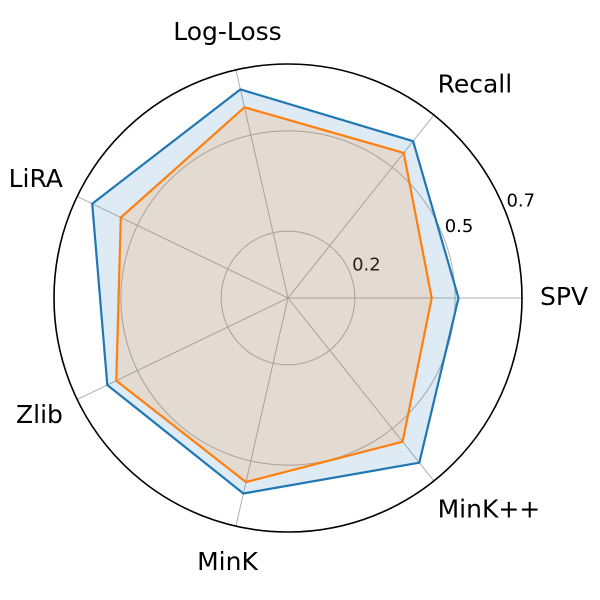 This screenshot has height=600, width=600. What do you see at coordinates (39, 414) in the screenshot?
I see `category-label: Zlib` at bounding box center [39, 414].